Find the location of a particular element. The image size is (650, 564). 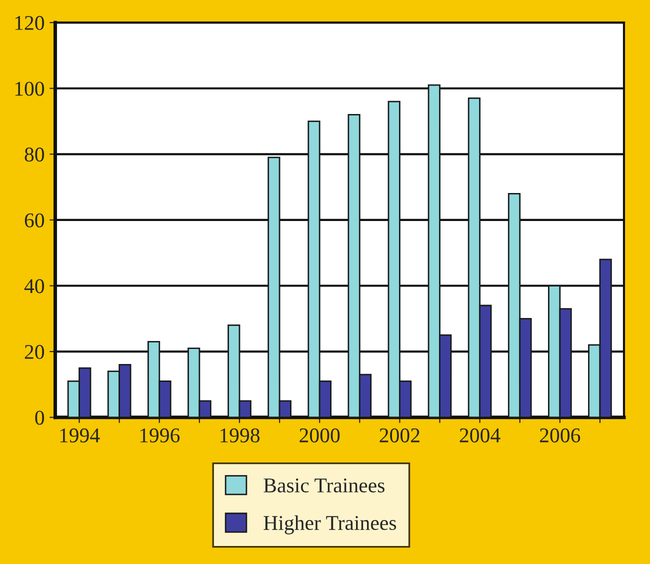

legend-label: Higher Trainees is located at coordinates (330, 524).